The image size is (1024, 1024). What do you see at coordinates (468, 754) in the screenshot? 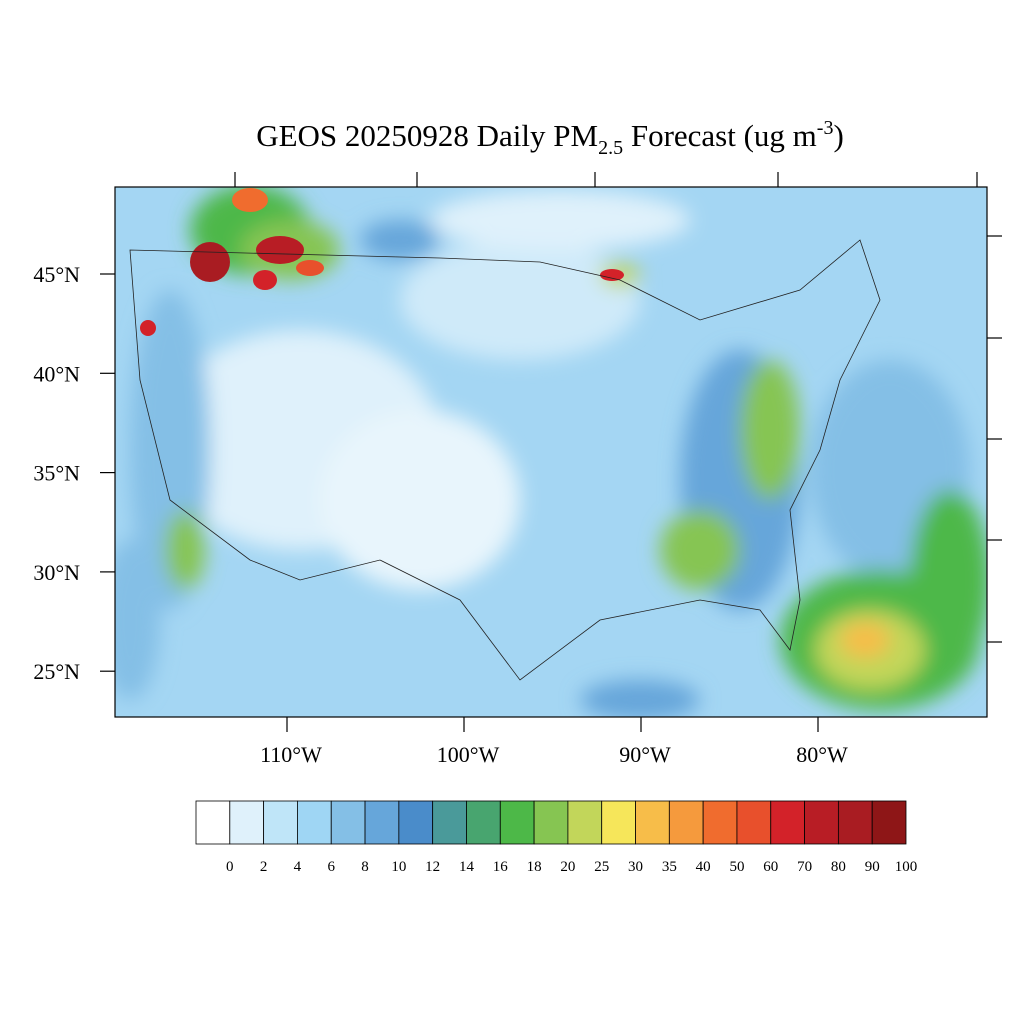
I see `lon-label: 100°W` at bounding box center [468, 754].